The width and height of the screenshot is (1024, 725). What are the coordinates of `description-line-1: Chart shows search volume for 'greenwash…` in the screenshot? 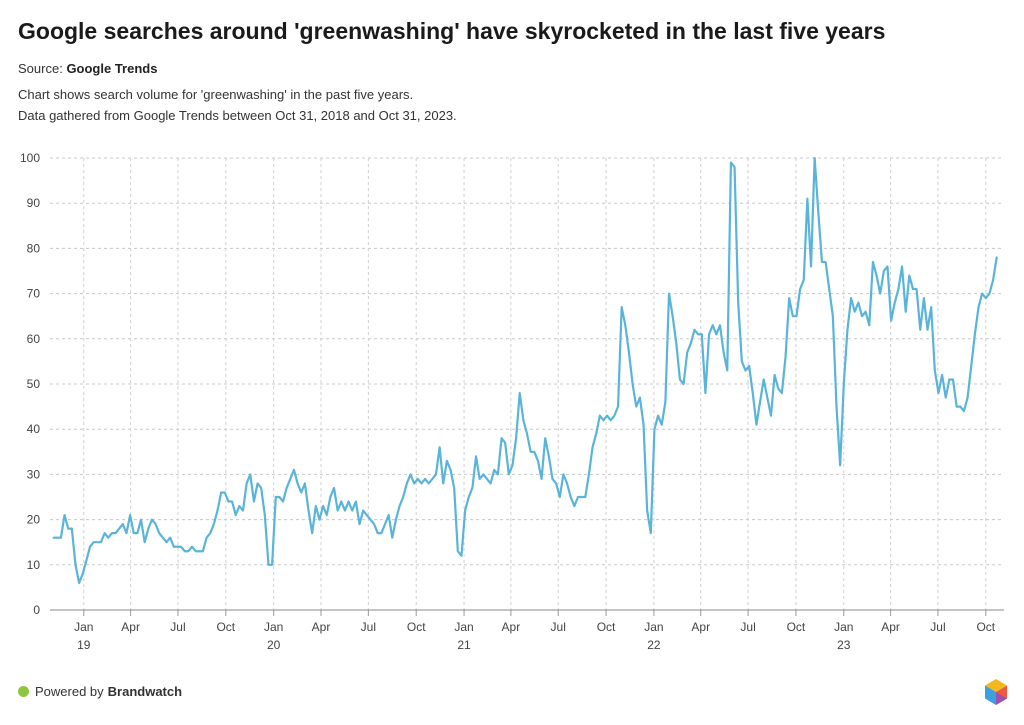 It's located at (216, 94).